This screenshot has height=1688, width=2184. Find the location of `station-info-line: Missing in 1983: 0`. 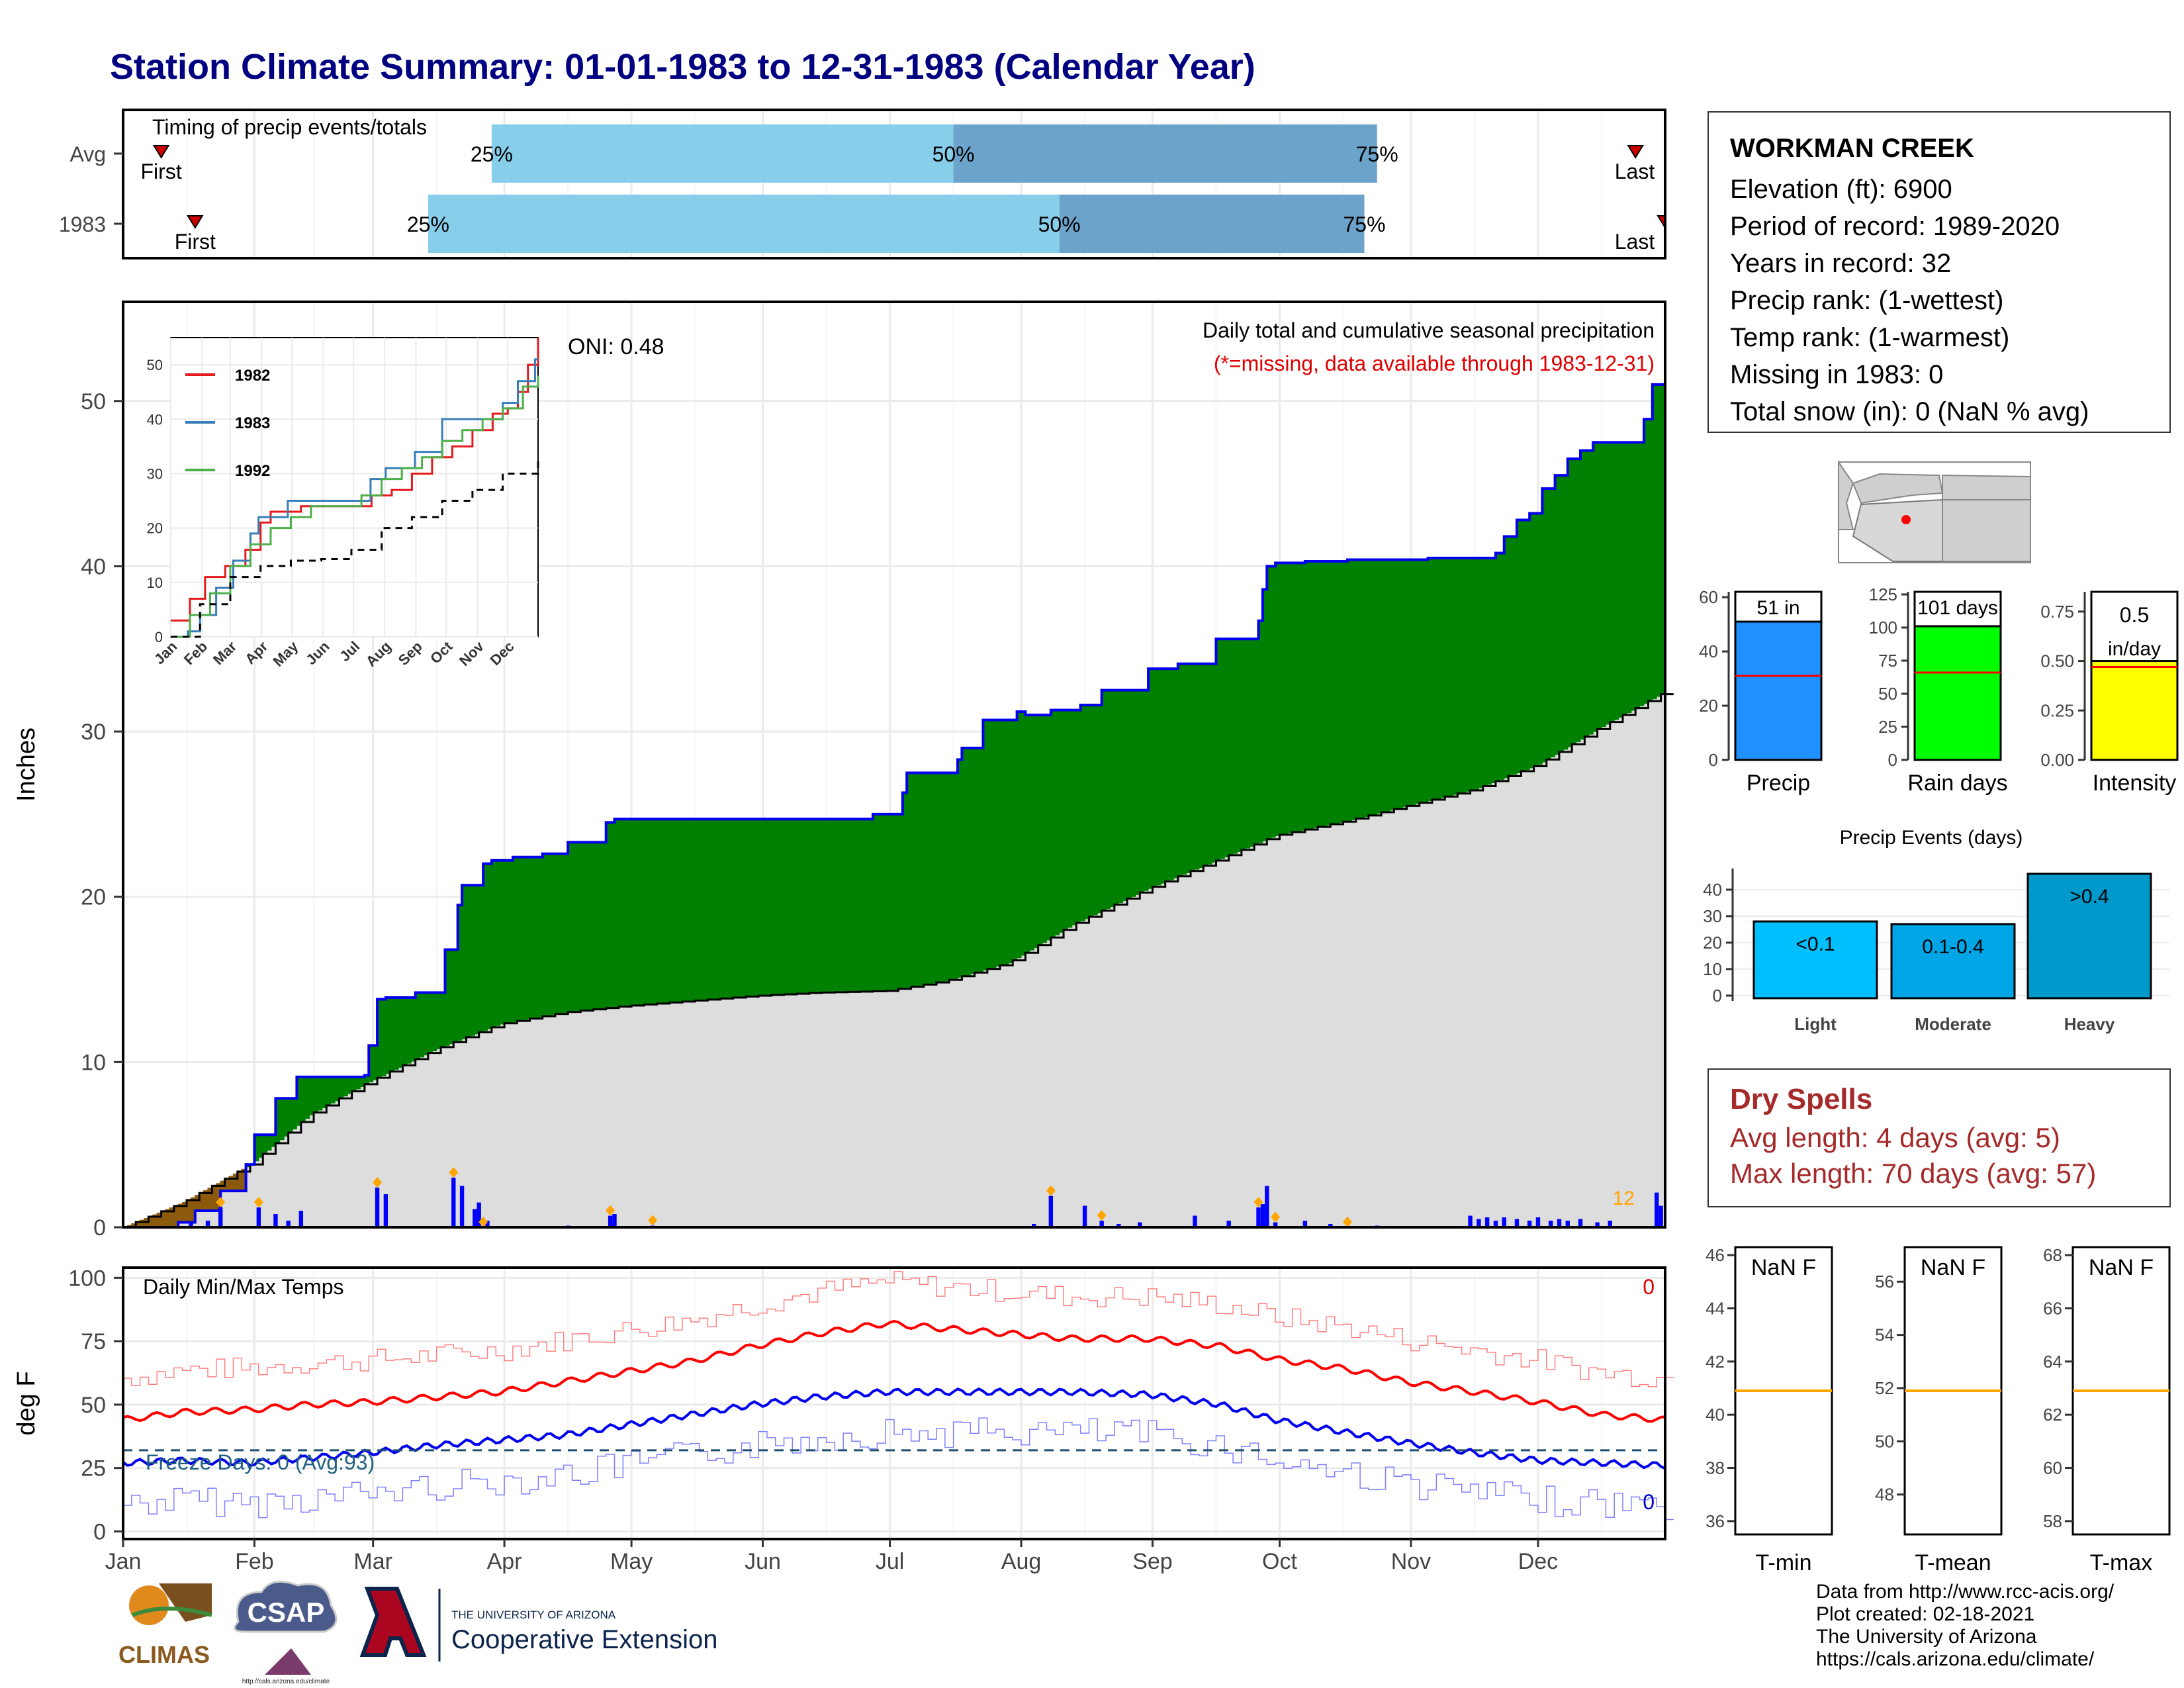

station-info-line: Missing in 1983: 0 is located at coordinates (1837, 374).